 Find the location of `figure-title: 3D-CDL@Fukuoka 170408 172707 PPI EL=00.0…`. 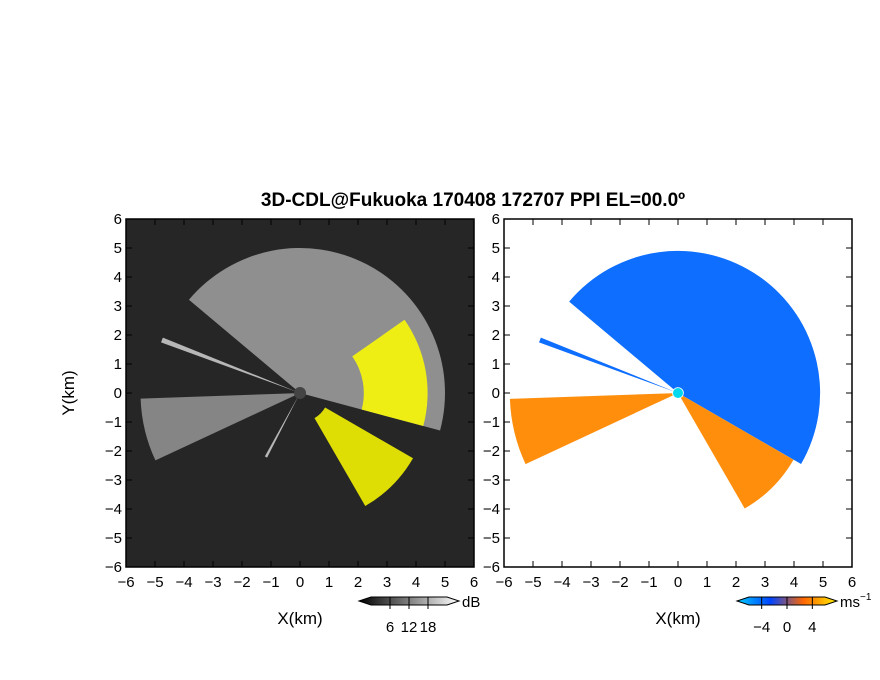

figure-title: 3D-CDL@Fukuoka 170408 172707 PPI EL=00.0… is located at coordinates (473, 200).